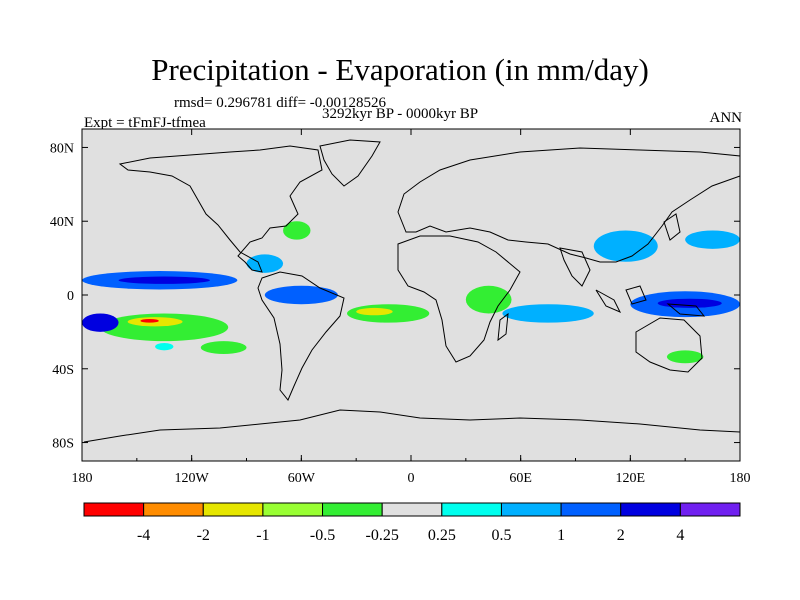 The image size is (800, 600). Describe the element at coordinates (62, 222) in the screenshot. I see `y-tick-label: 40N` at that location.